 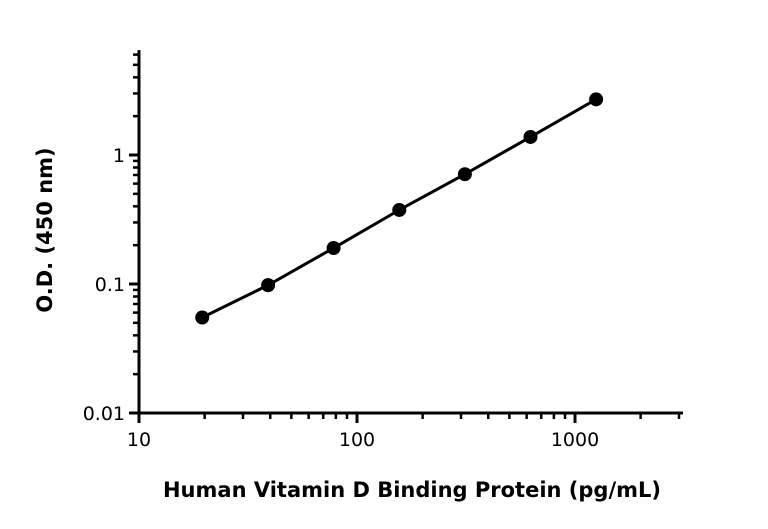 What do you see at coordinates (110, 285) in the screenshot?
I see `y-tick-label: 0.1` at bounding box center [110, 285].